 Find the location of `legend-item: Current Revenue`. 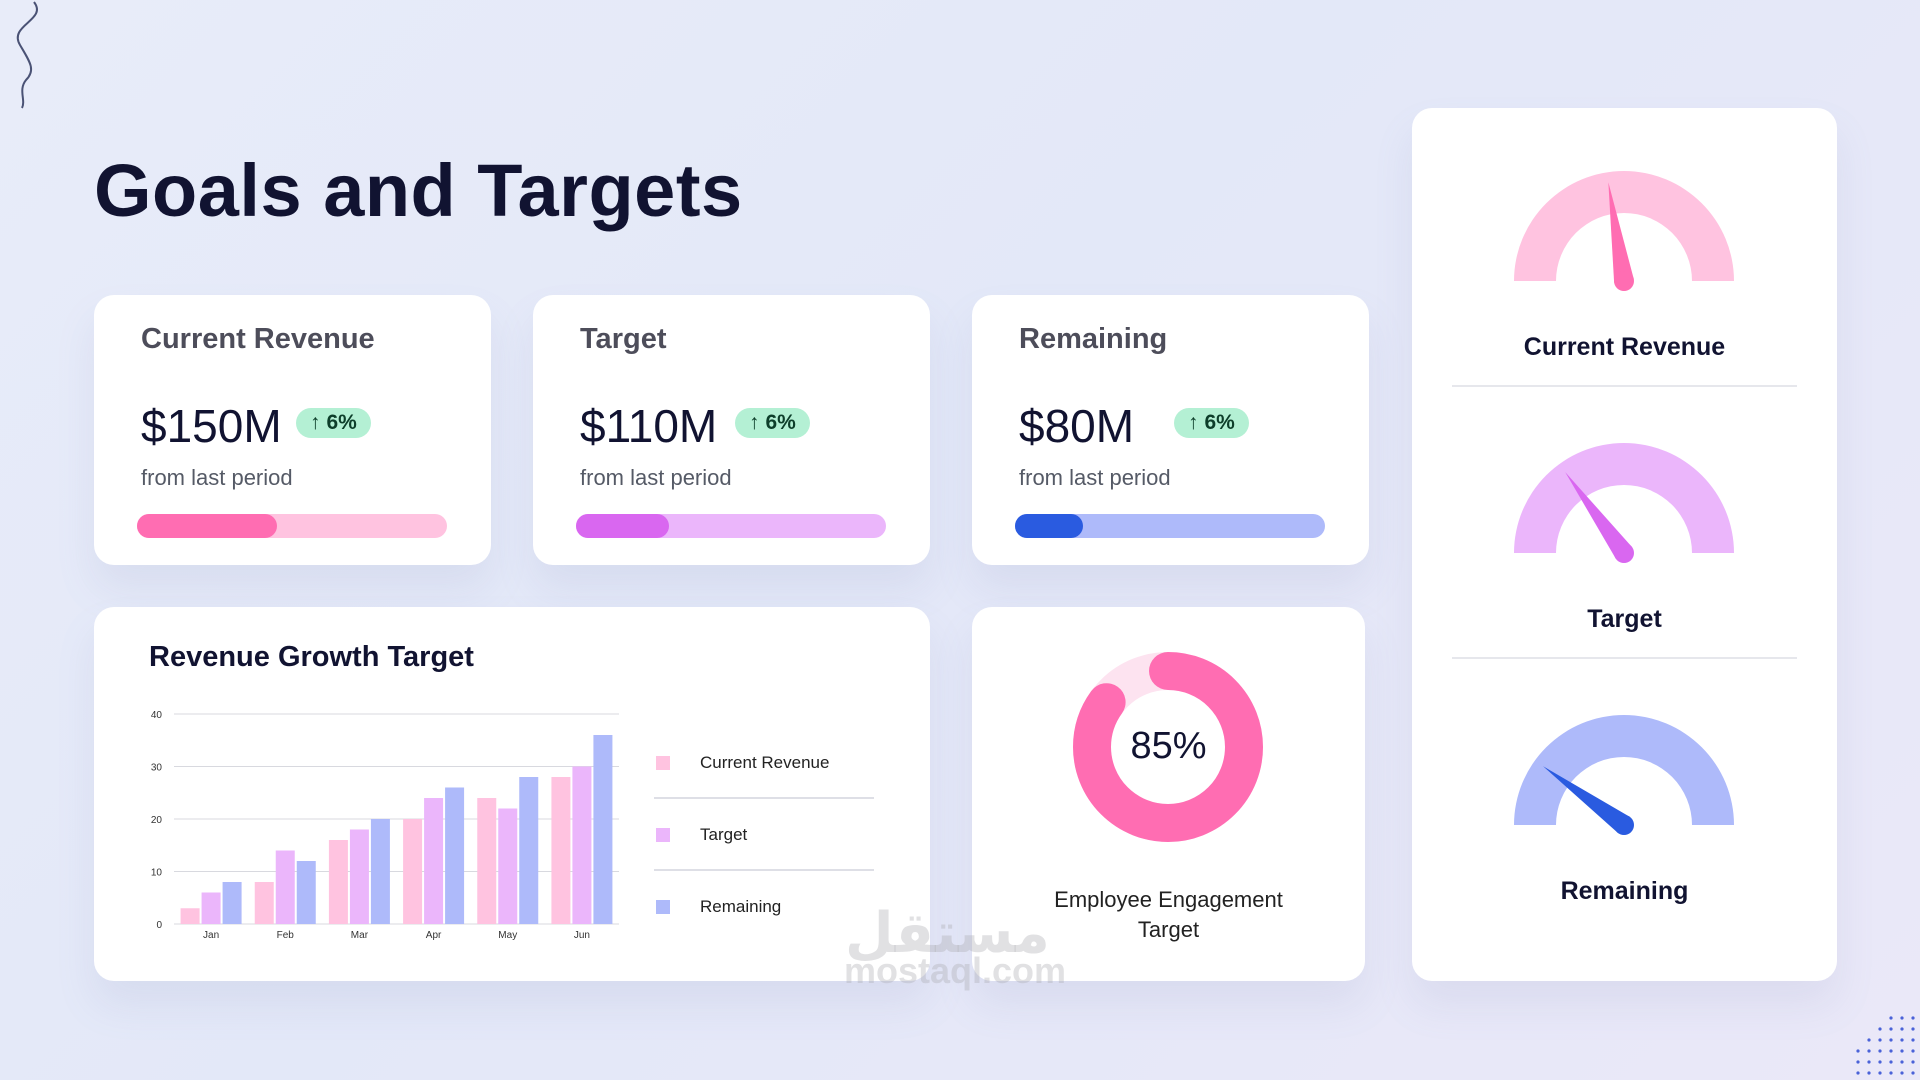

legend-item: Current Revenue is located at coordinates (764, 763).